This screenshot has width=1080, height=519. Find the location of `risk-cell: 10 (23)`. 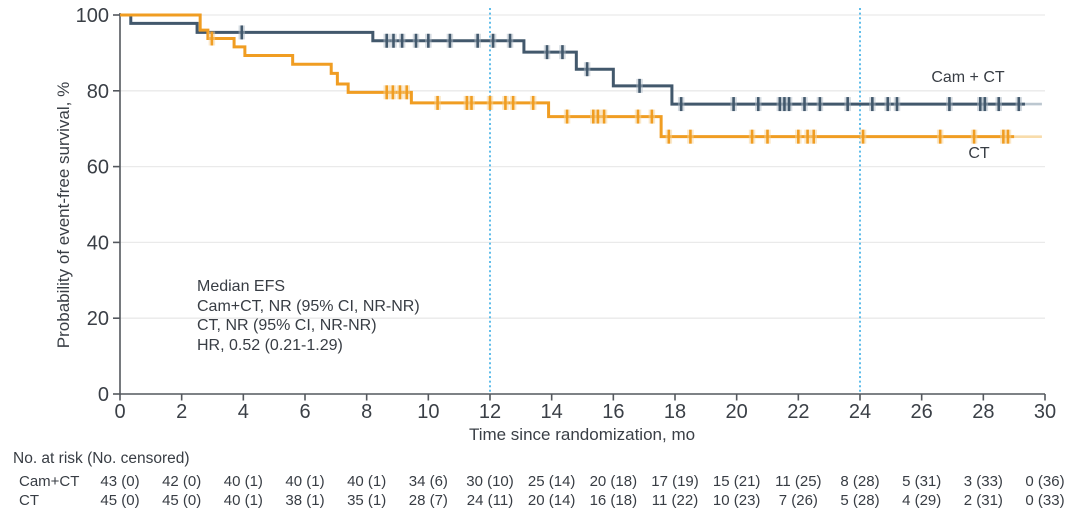

risk-cell: 10 (23) is located at coordinates (736, 500).